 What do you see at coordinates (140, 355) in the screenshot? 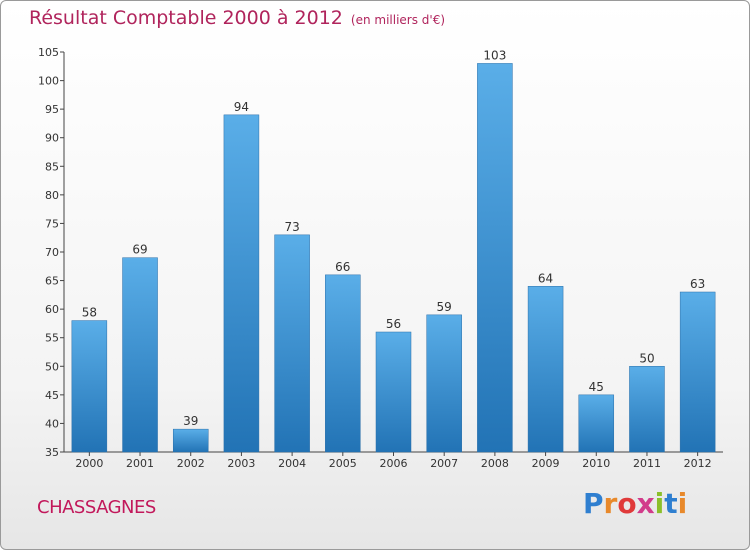
I see `bar-2001` at bounding box center [140, 355].